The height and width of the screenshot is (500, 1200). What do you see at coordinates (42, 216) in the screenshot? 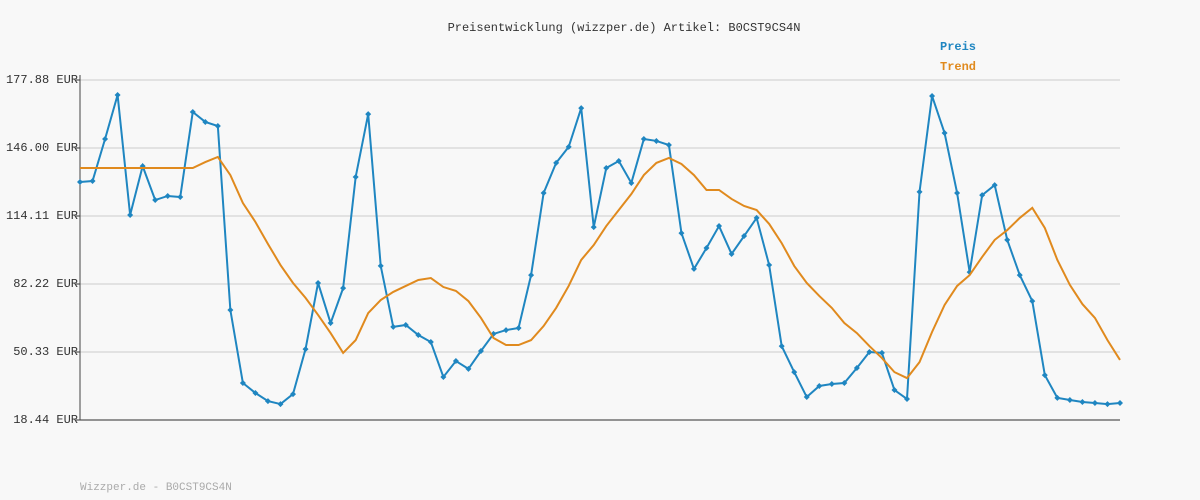
I see `y-tick-label: 114.11 EUR` at bounding box center [42, 216].